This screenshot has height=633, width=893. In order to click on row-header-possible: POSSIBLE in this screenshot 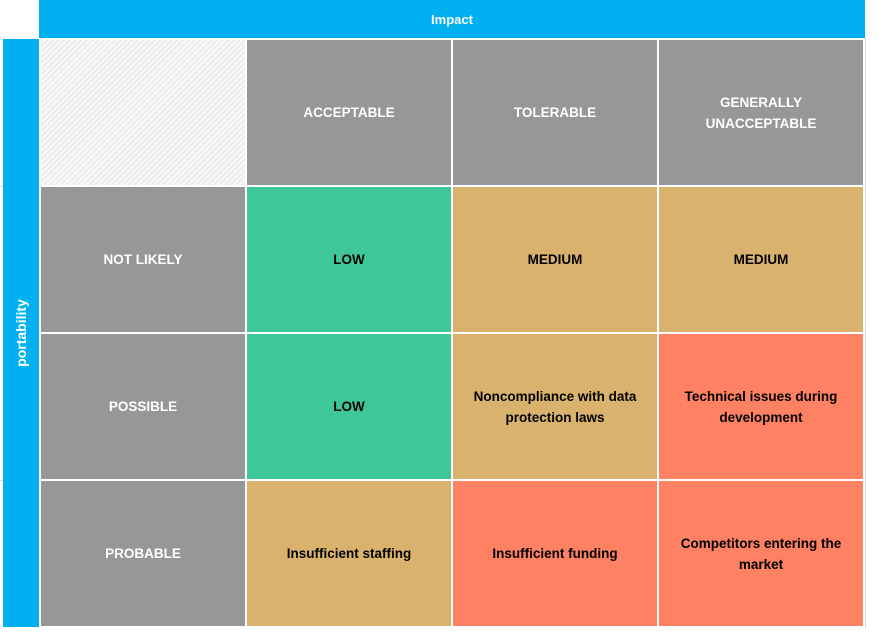, I will do `click(143, 406)`.